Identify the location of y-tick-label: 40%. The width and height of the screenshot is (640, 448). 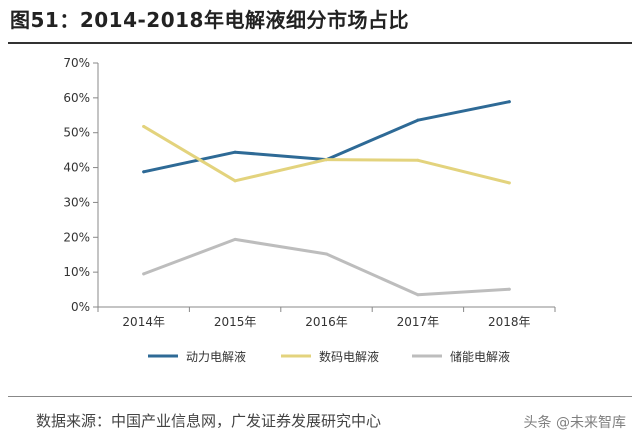
(76, 168).